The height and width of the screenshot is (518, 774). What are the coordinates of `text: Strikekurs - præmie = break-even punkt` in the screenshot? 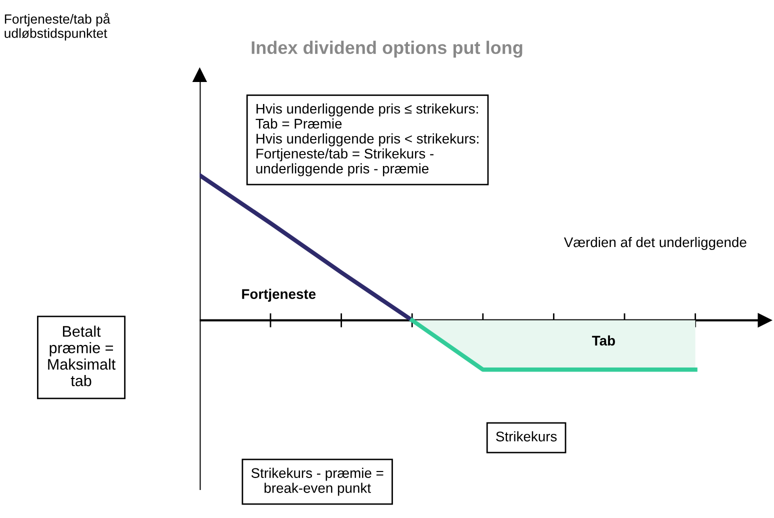 It's located at (317, 482).